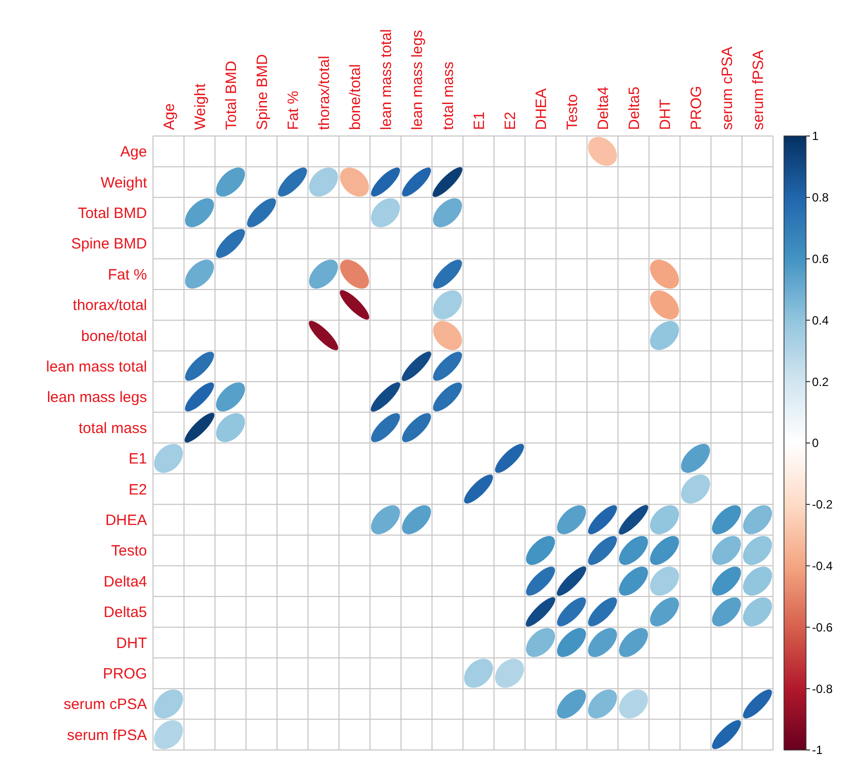 The image size is (843, 769). What do you see at coordinates (137, 489) in the screenshot?
I see `y-tick-label: E2` at bounding box center [137, 489].